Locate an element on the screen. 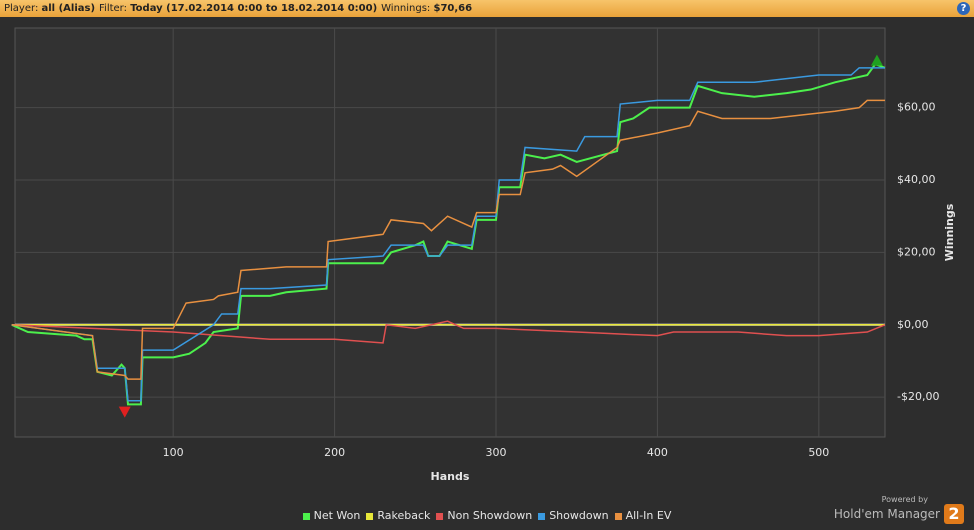  y-tick-label: $20,00 is located at coordinates (916, 251).